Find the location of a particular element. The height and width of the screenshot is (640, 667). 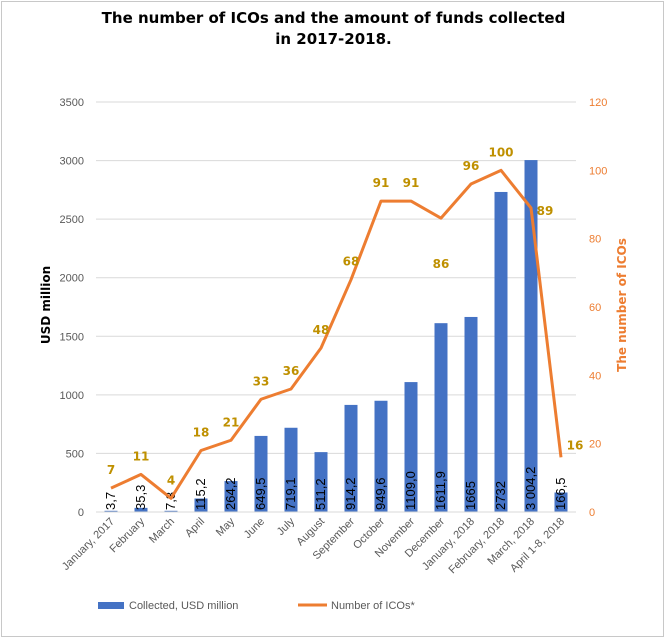

line-value-label: 21 is located at coordinates (231, 422).